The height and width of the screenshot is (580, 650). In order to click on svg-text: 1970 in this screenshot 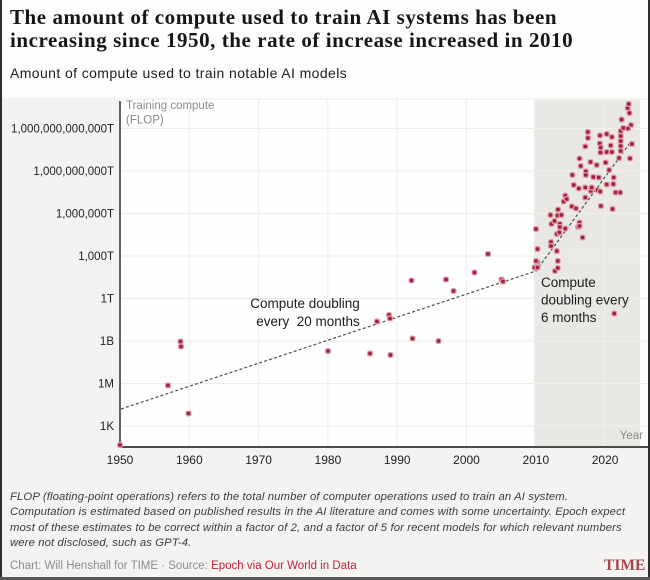, I will do `click(258, 460)`.